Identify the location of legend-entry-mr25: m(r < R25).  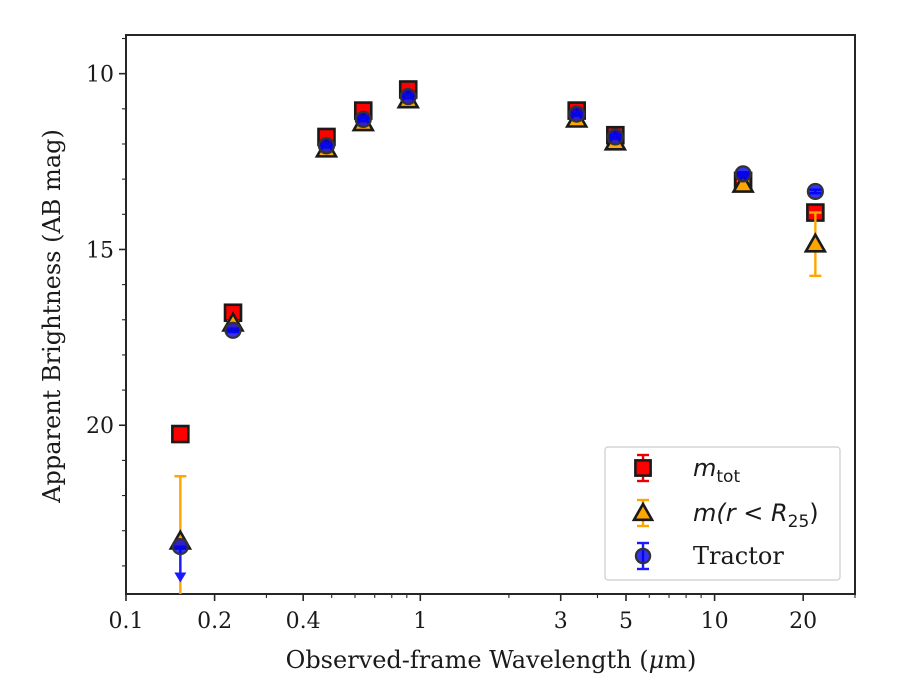
(725, 515).